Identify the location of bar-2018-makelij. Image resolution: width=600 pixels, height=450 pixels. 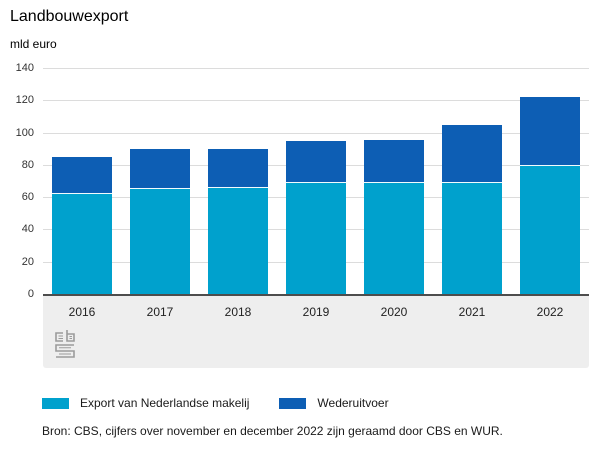
(238, 241).